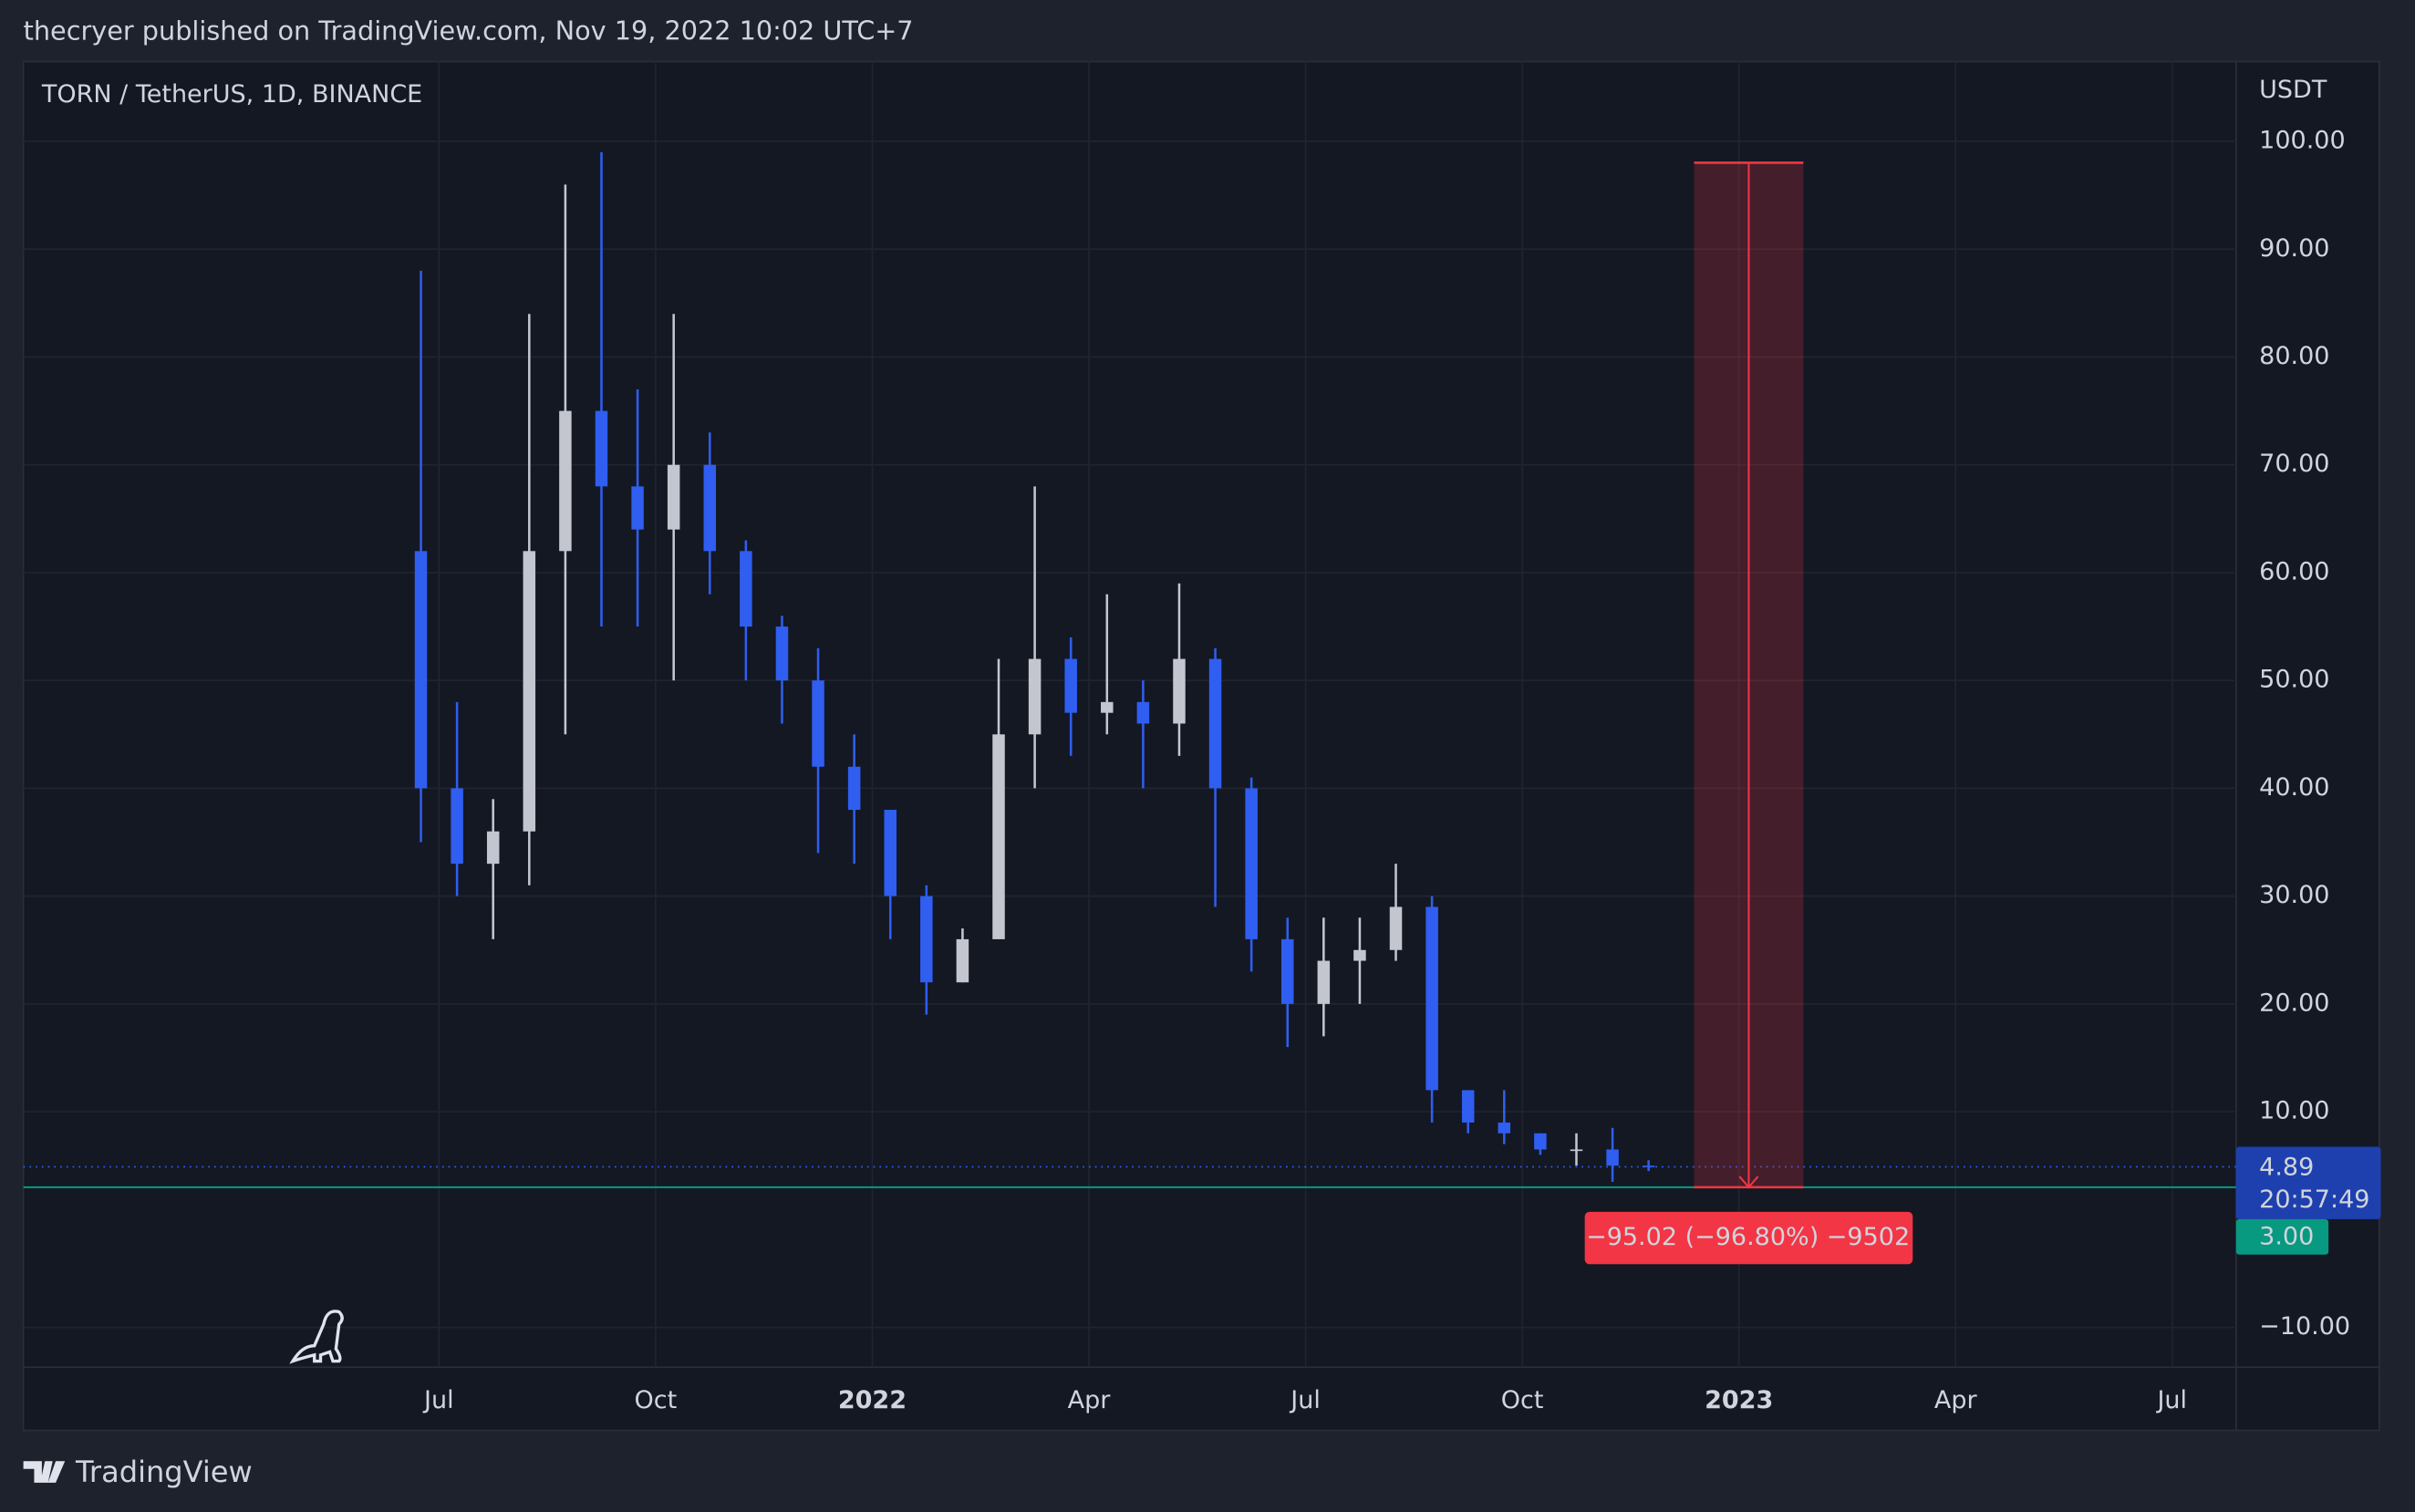  I want to click on x-tick-label: 2022, so click(872, 1400).